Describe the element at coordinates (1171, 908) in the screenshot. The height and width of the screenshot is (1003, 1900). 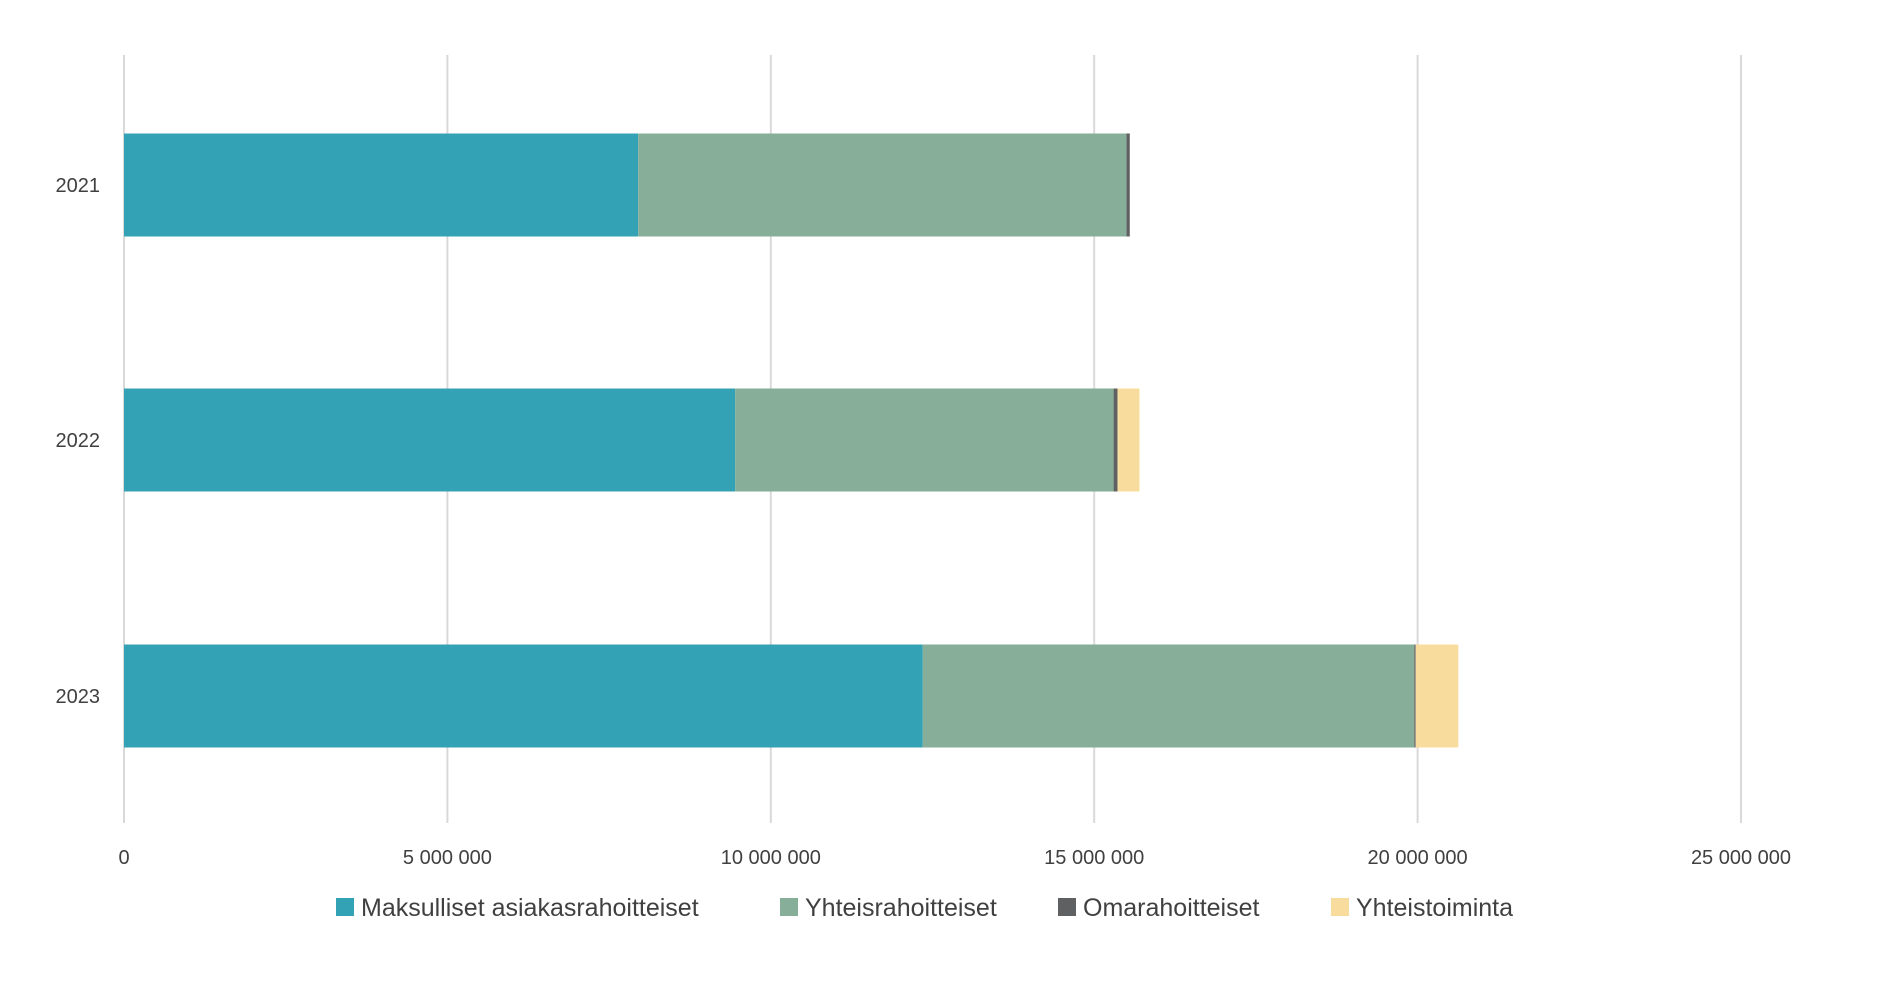
I see `legend-label: Omarahoitteiset` at that location.